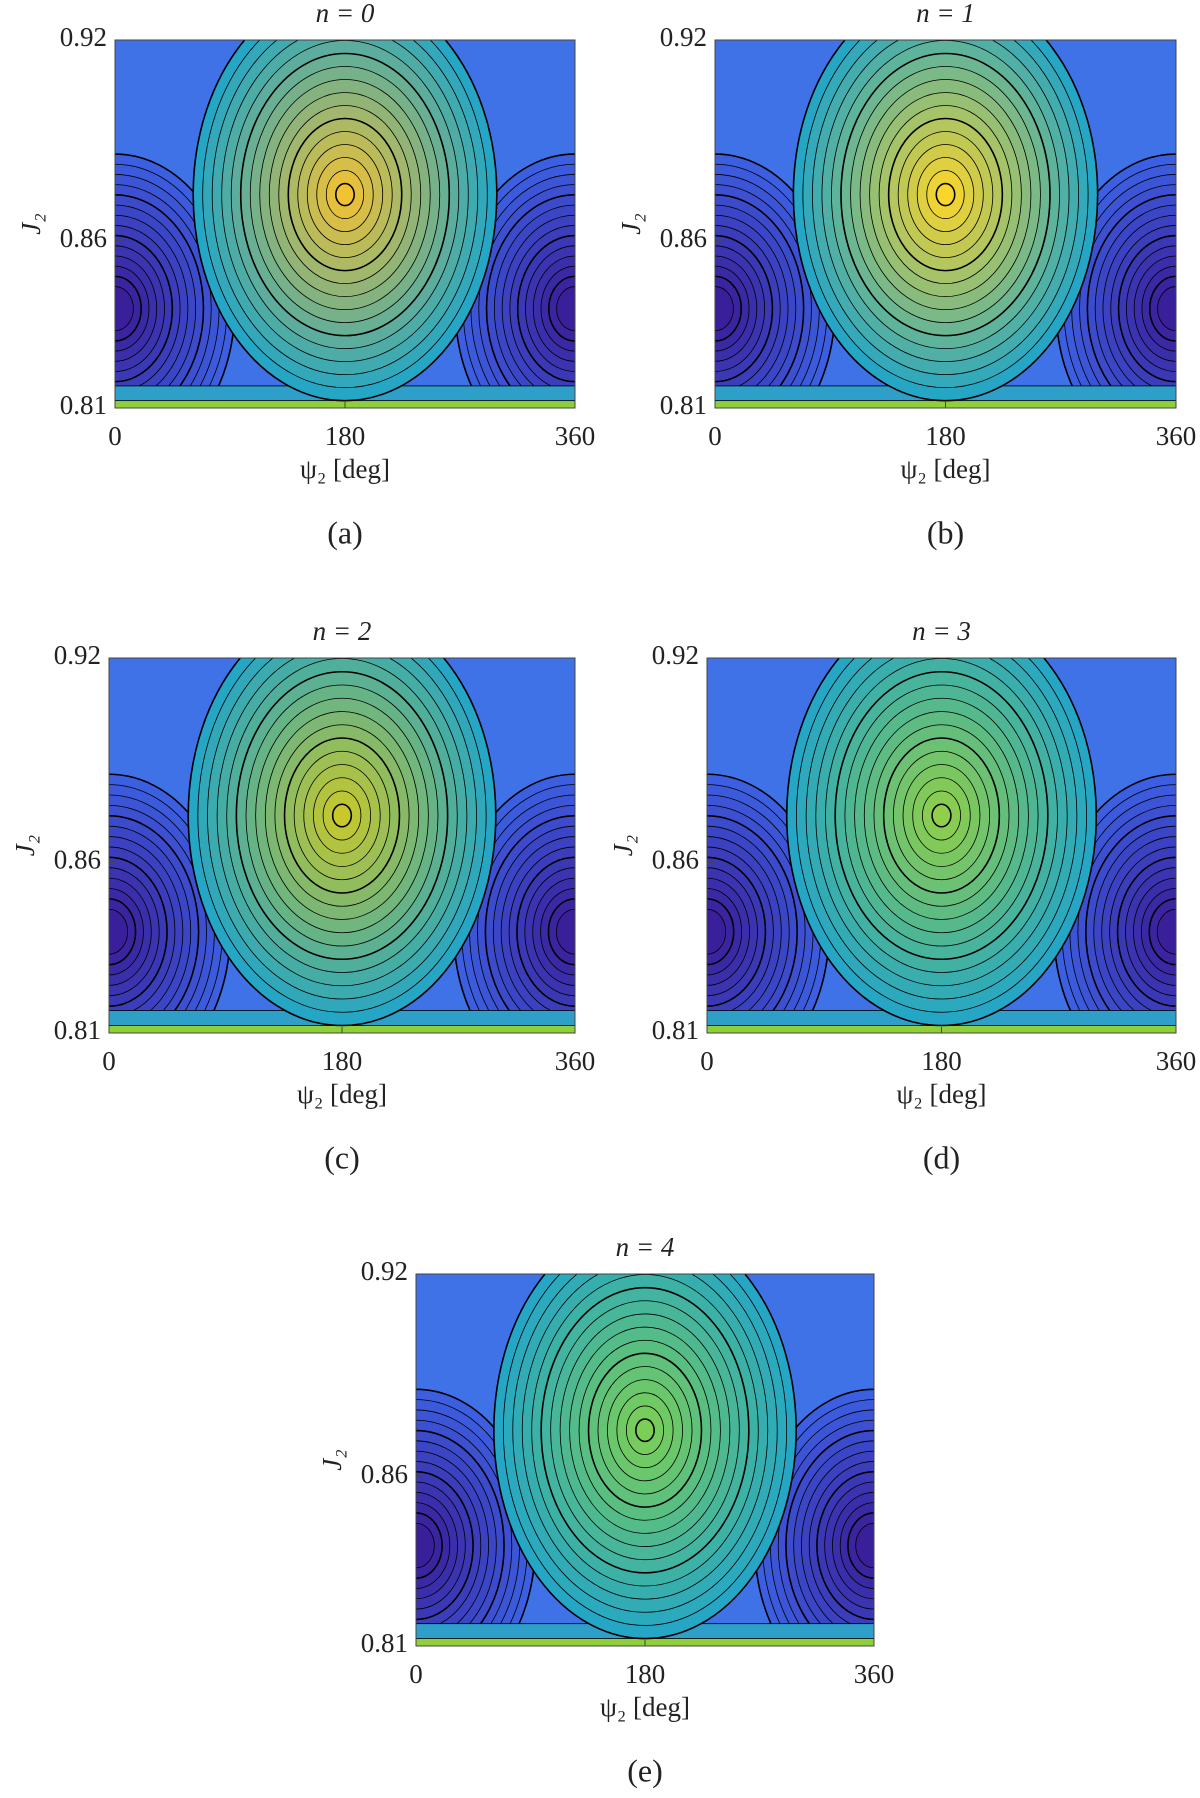 This screenshot has width=1200, height=1798. What do you see at coordinates (645, 1770) in the screenshot?
I see `caption: (e)` at bounding box center [645, 1770].